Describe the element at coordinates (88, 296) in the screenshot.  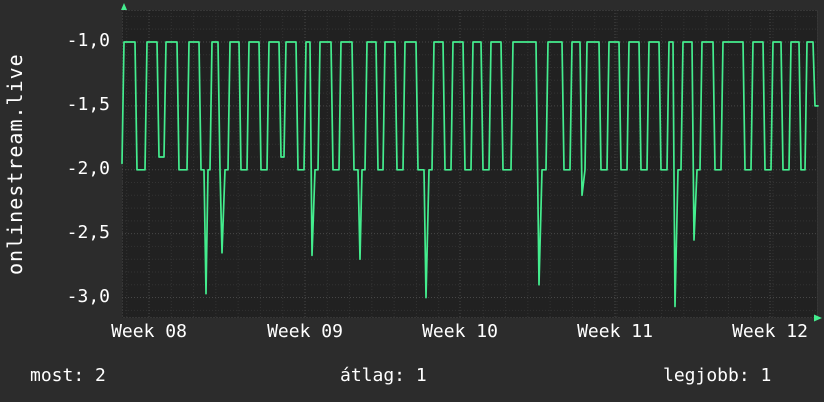
I see `y-tick-label: -3,0` at that location.